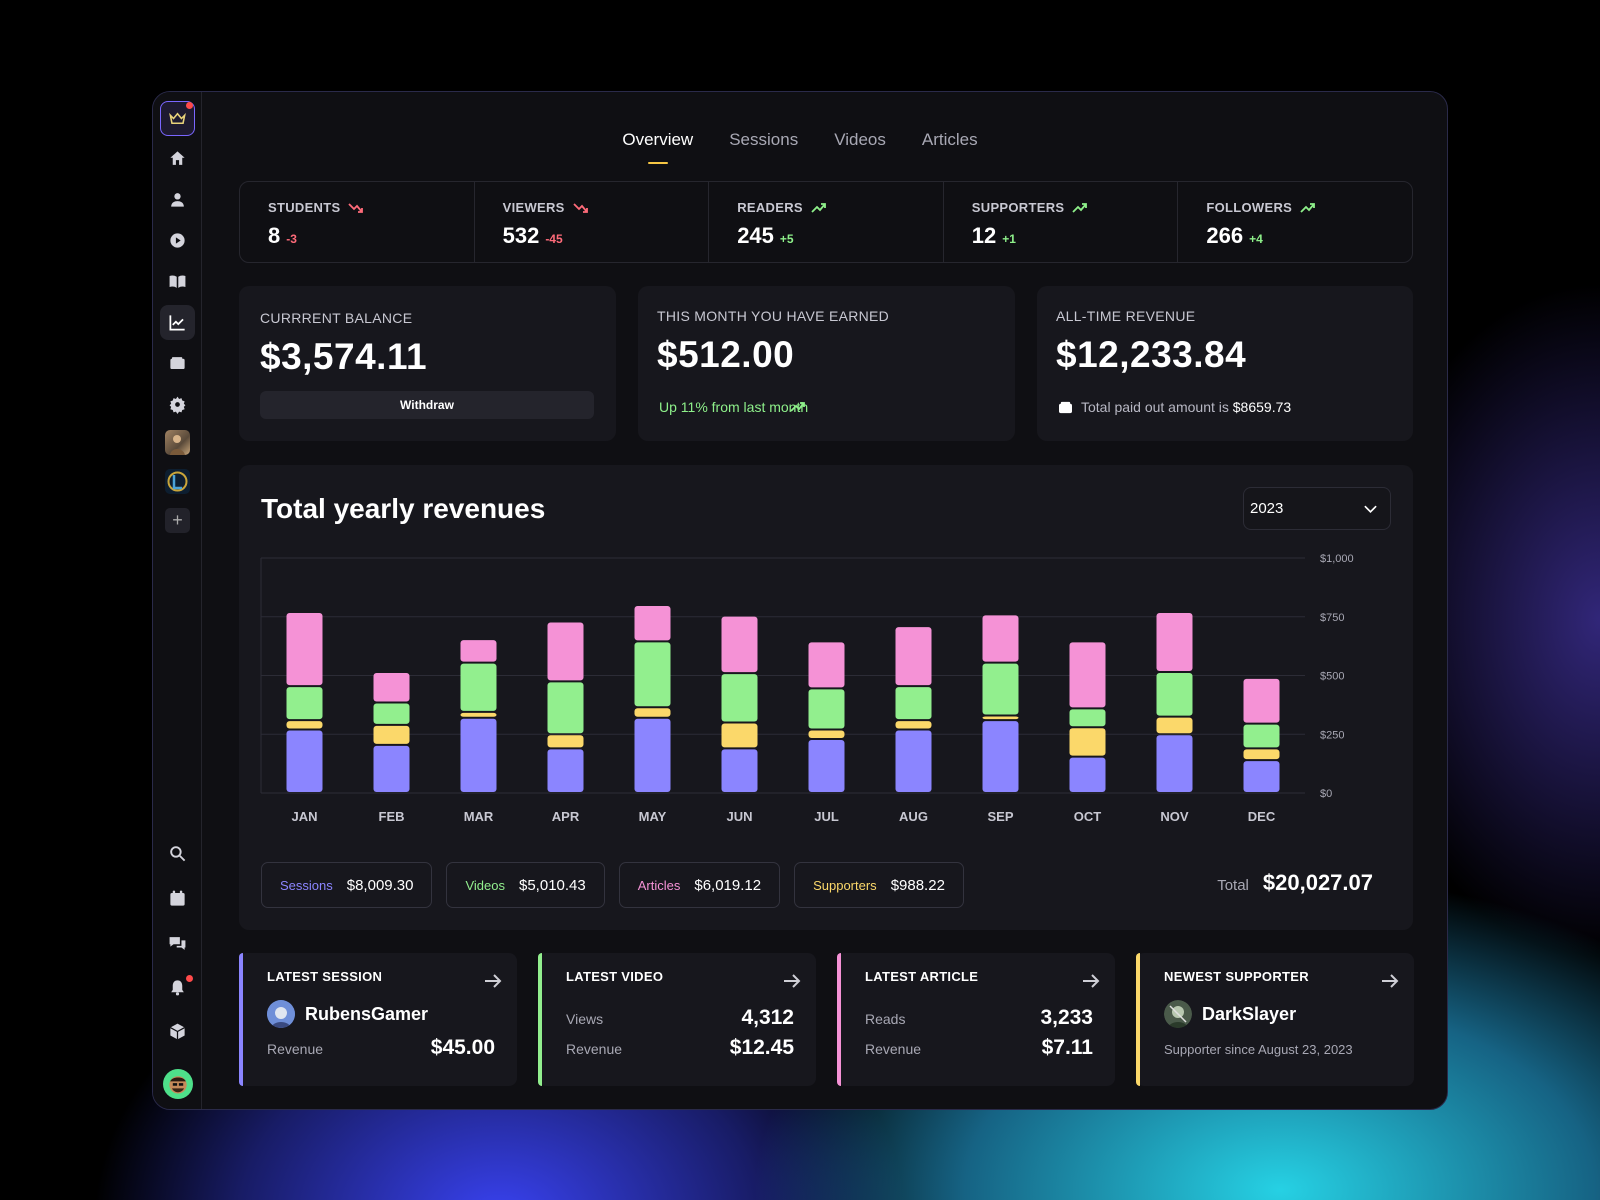 The width and height of the screenshot is (1600, 1200). I want to click on stat-value: 266, so click(1225, 235).